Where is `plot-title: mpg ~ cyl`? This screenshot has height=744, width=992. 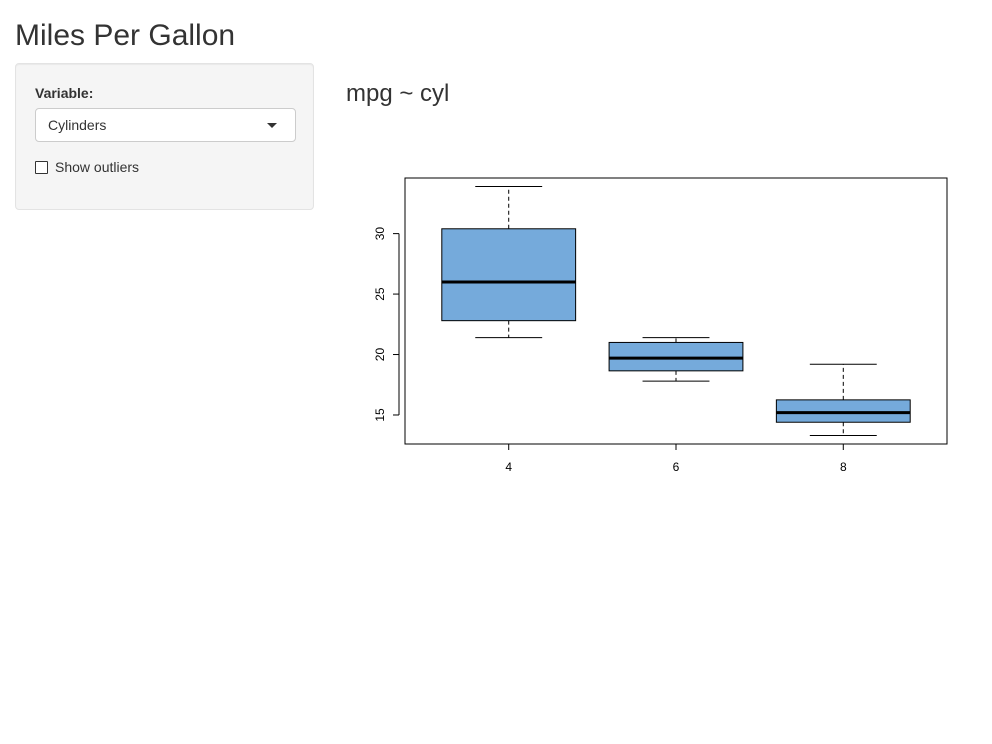
plot-title: mpg ~ cyl is located at coordinates (398, 93).